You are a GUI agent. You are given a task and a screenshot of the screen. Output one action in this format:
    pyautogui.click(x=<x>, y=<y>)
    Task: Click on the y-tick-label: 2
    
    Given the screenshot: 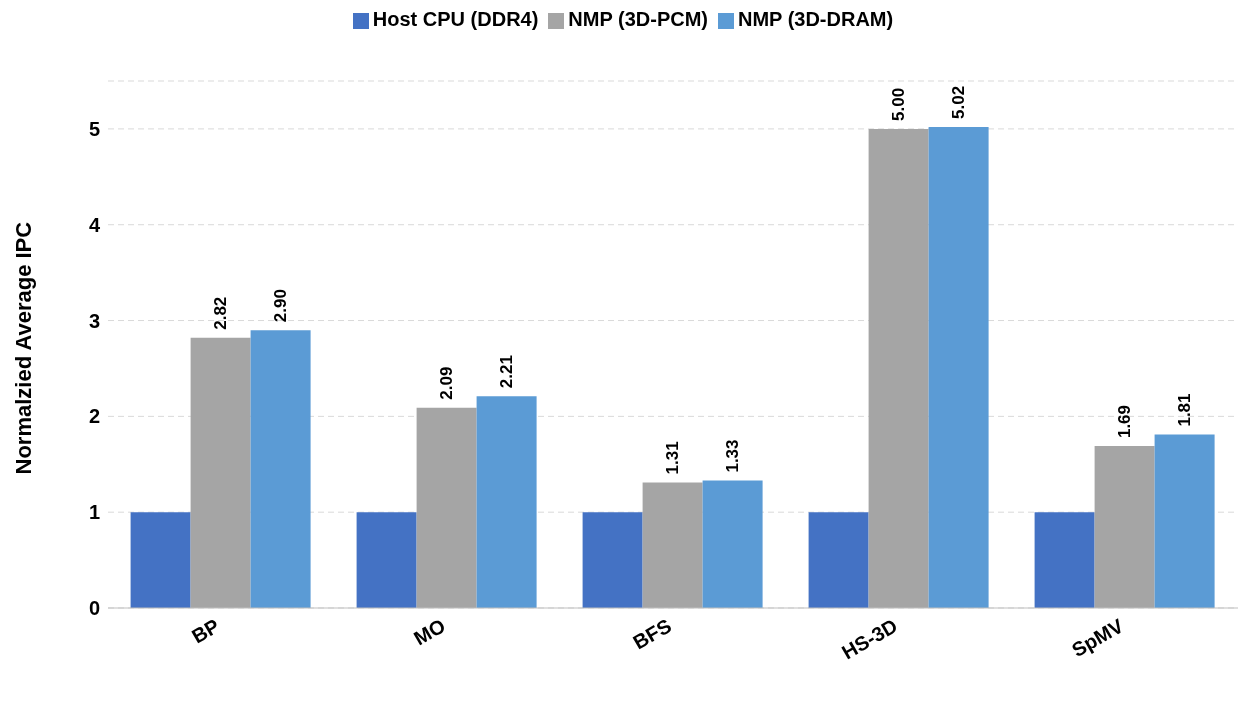 What is the action you would take?
    pyautogui.click(x=94, y=416)
    